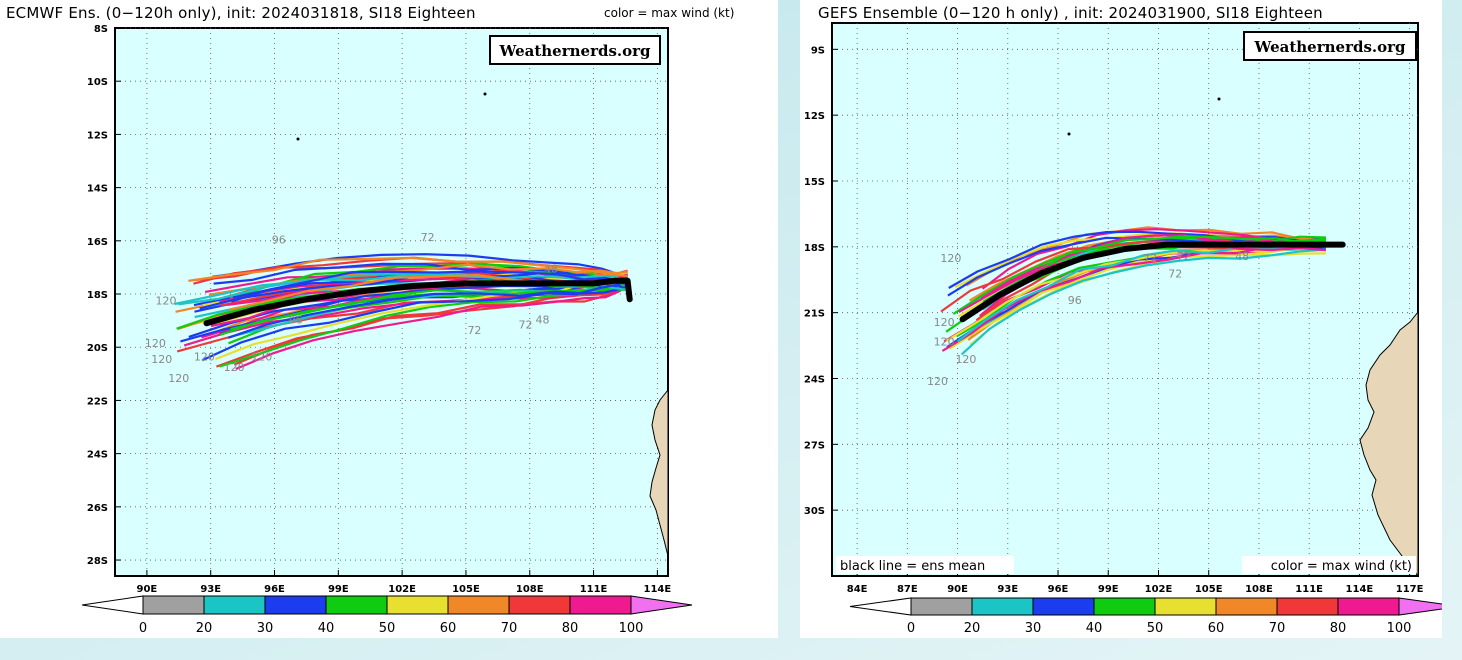  Describe the element at coordinates (1389, 444) in the screenshot. I see `australia-coast` at that location.